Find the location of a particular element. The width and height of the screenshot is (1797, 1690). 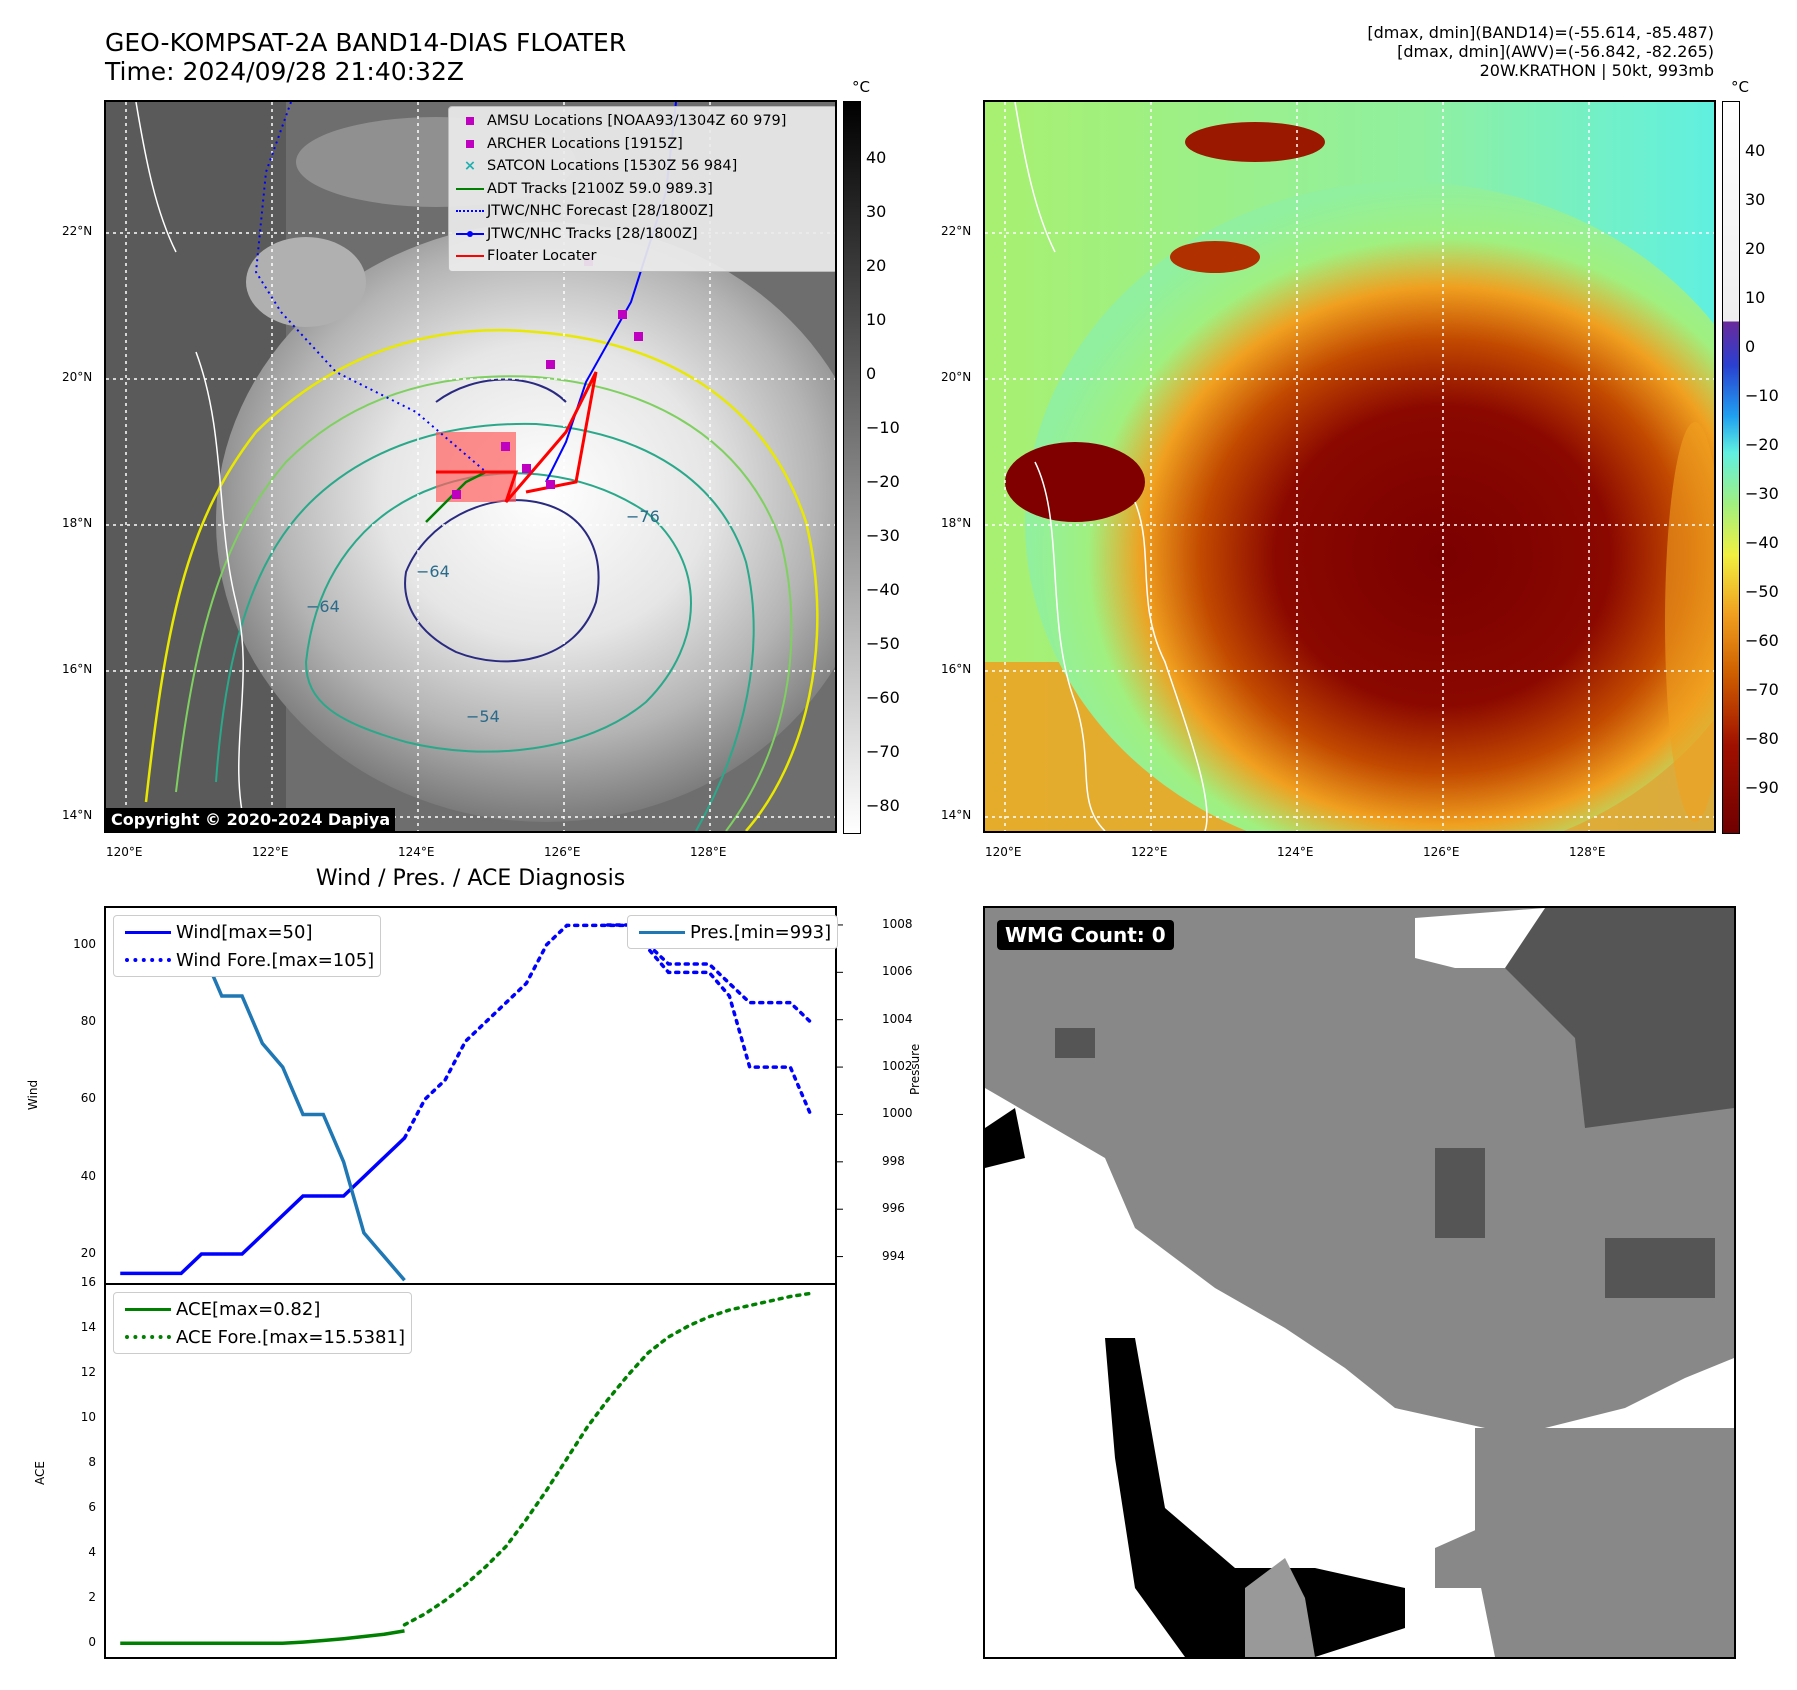

legend-label: ACE[max=0.82] is located at coordinates (248, 1309).